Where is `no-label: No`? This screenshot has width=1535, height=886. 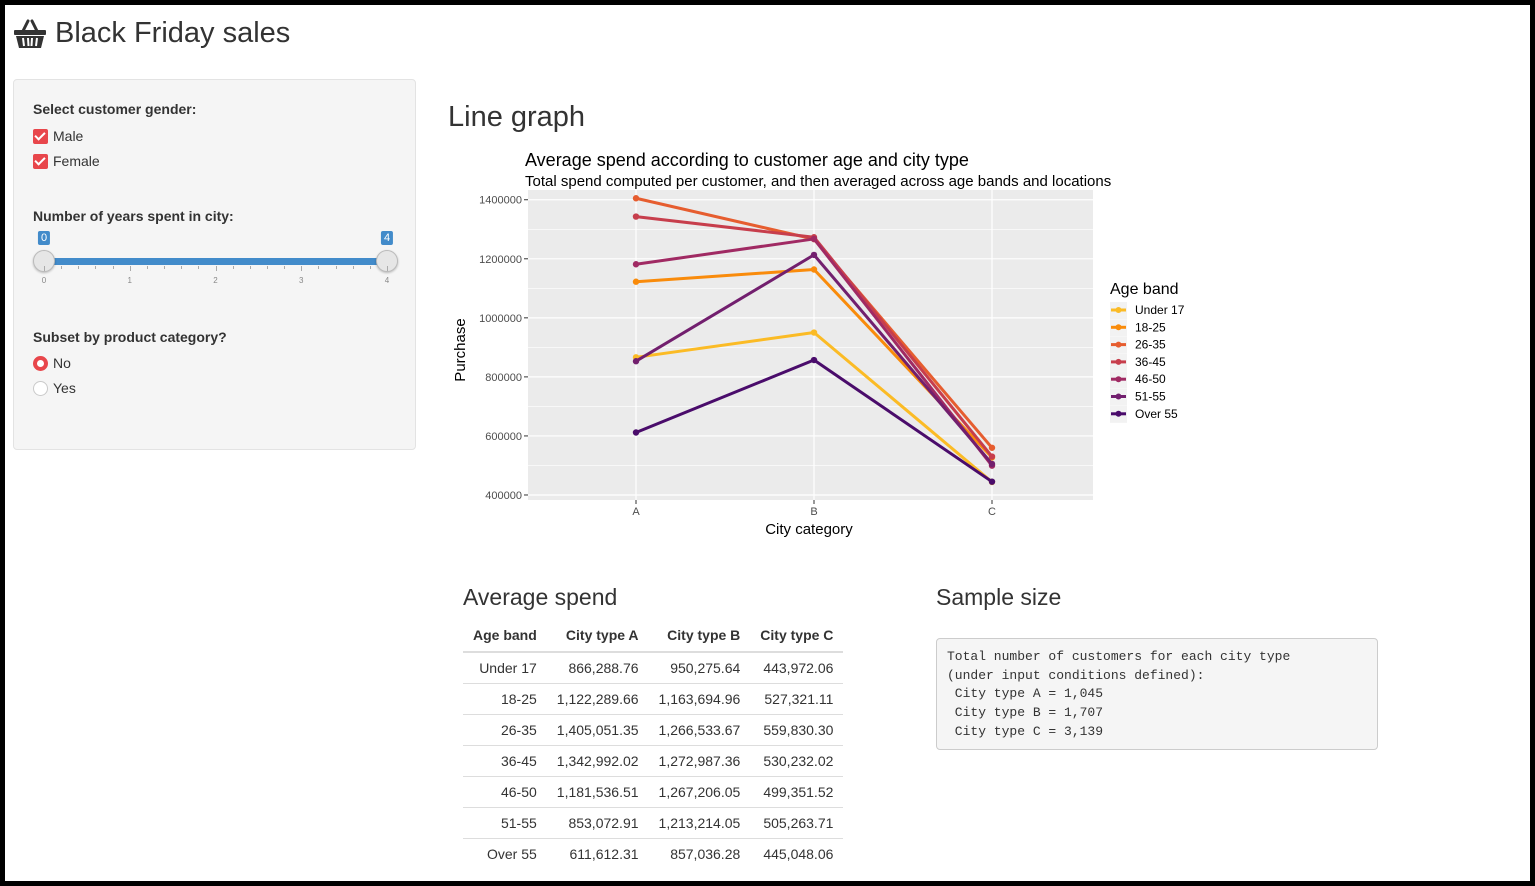
no-label: No is located at coordinates (62, 363).